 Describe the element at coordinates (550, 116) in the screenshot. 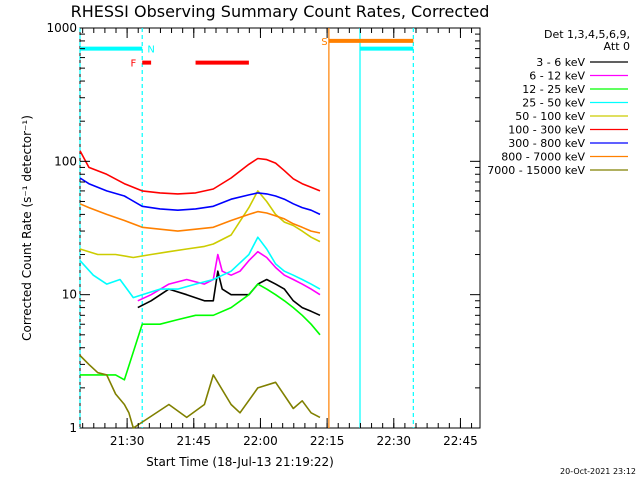

I see `legend-label: 50 - 100 keV` at that location.